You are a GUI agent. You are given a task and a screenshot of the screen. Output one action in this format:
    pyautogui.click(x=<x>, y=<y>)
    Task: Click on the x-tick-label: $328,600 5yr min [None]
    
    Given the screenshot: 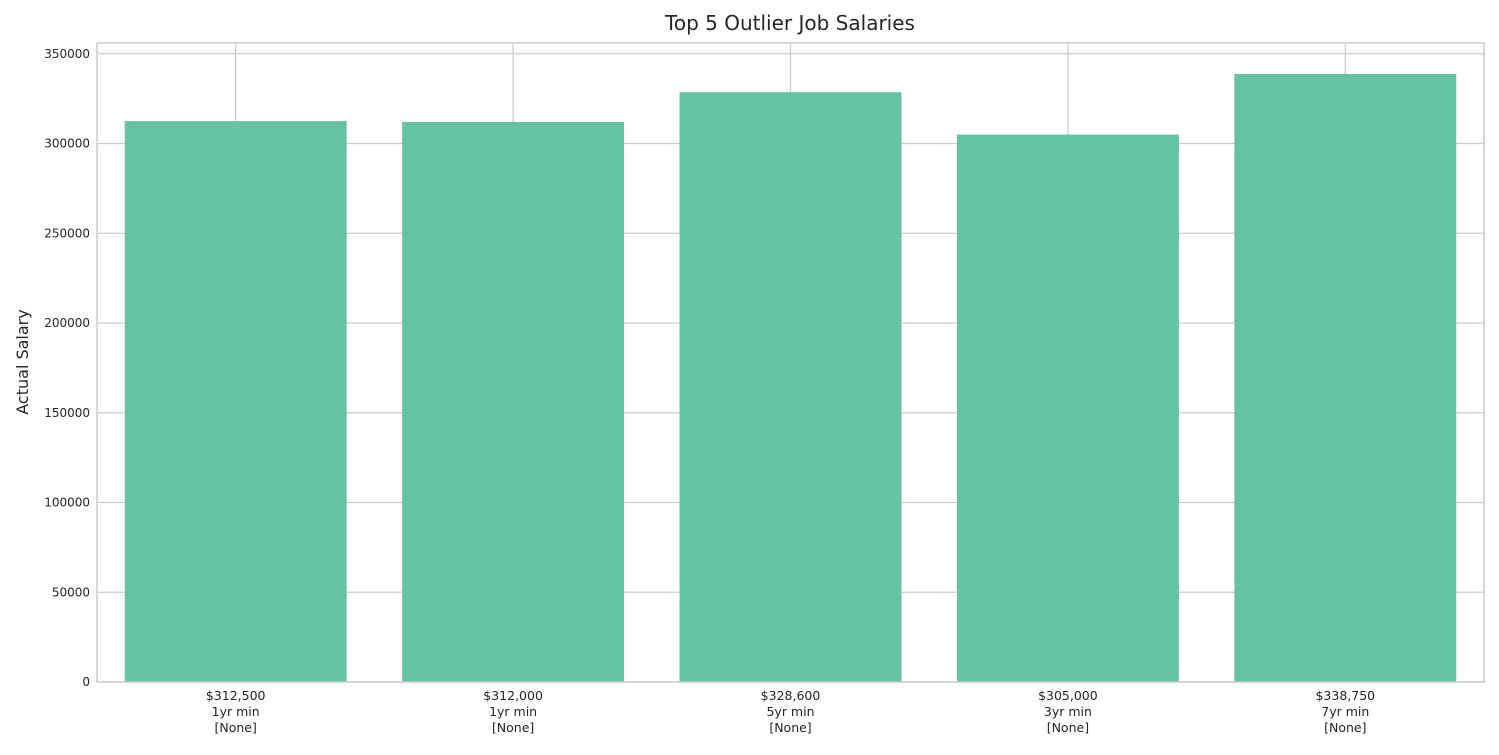 What is the action you would take?
    pyautogui.click(x=791, y=711)
    